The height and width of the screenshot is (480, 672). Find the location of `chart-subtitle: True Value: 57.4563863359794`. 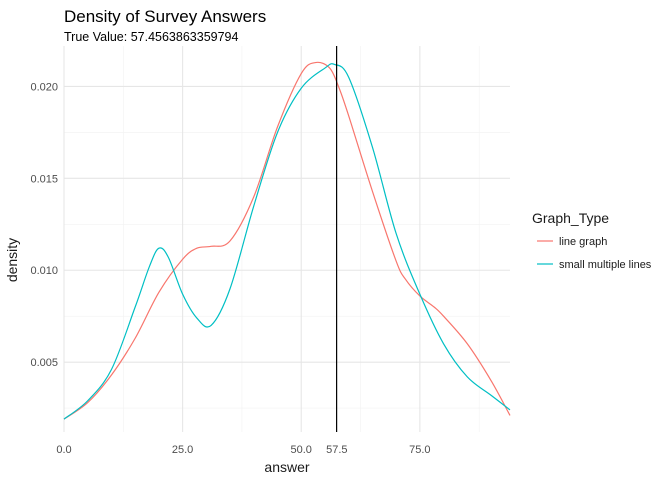

chart-subtitle: True Value: 57.4563863359794 is located at coordinates (151, 37).